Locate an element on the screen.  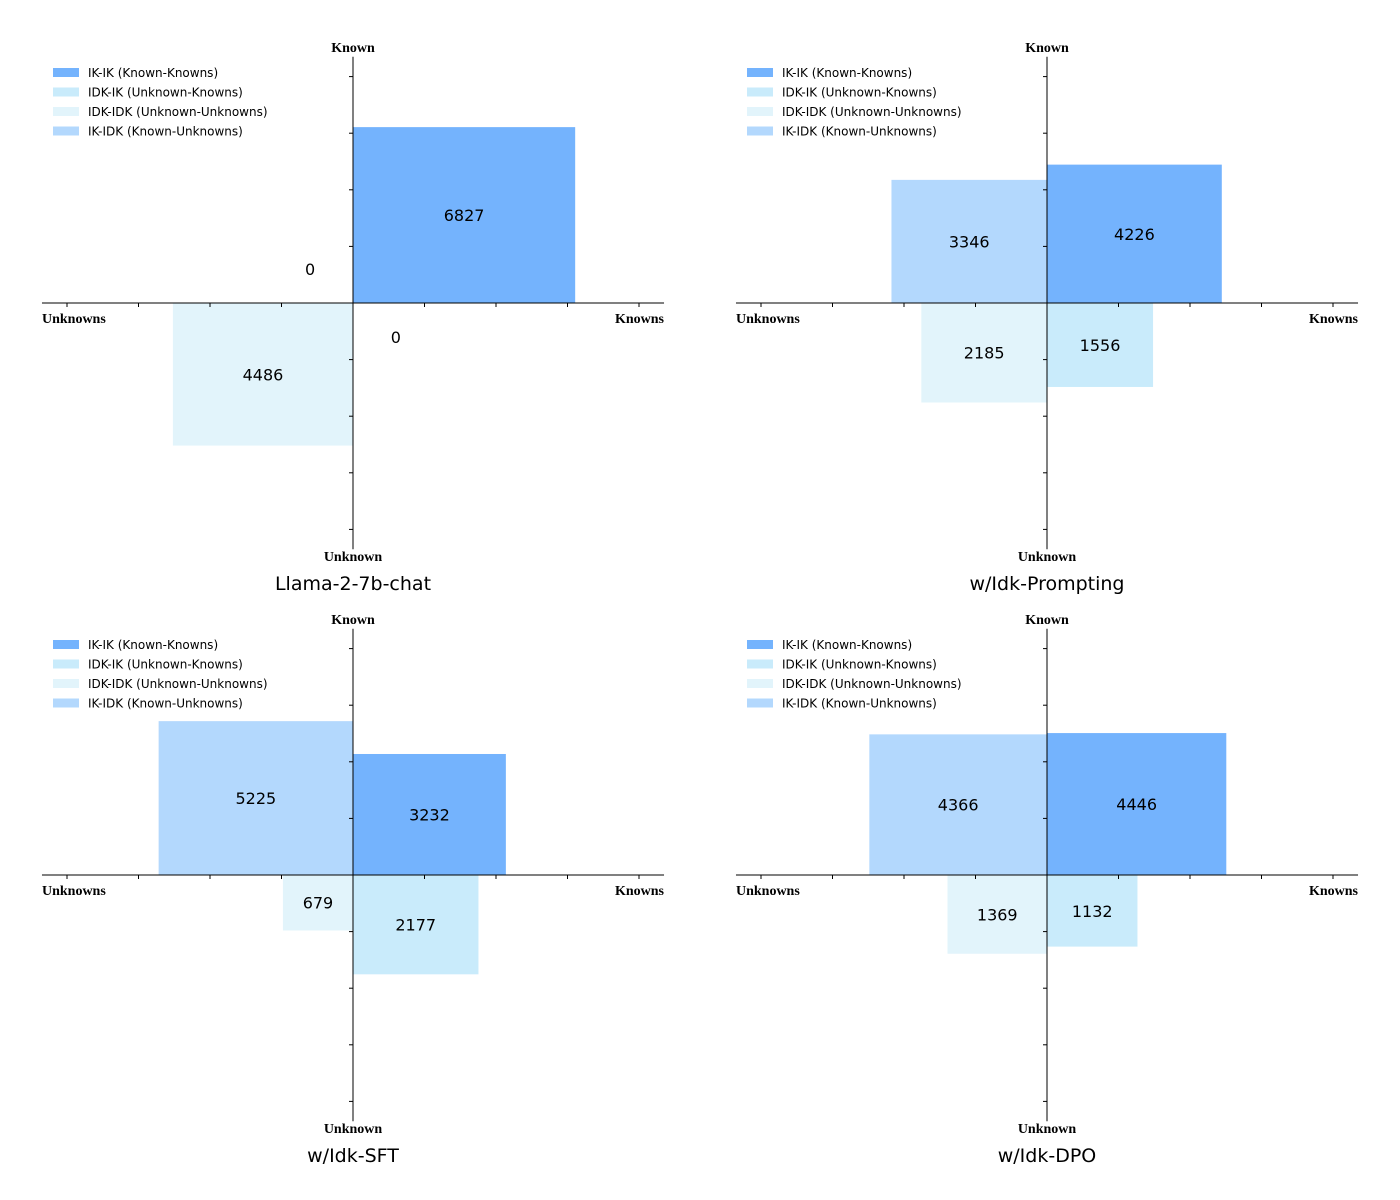
data-label-ik-idk: 4366 is located at coordinates (958, 805).